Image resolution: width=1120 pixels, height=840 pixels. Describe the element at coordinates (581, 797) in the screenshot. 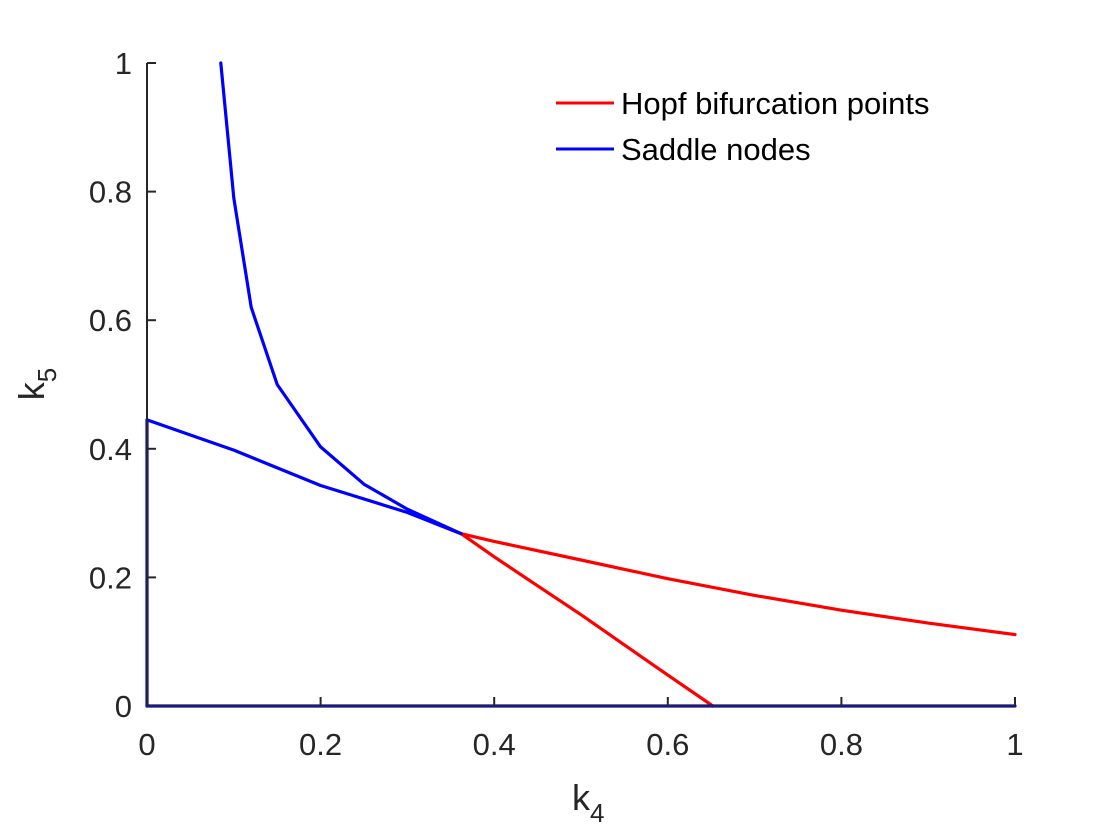

I see `x-axis-label-base: k` at that location.